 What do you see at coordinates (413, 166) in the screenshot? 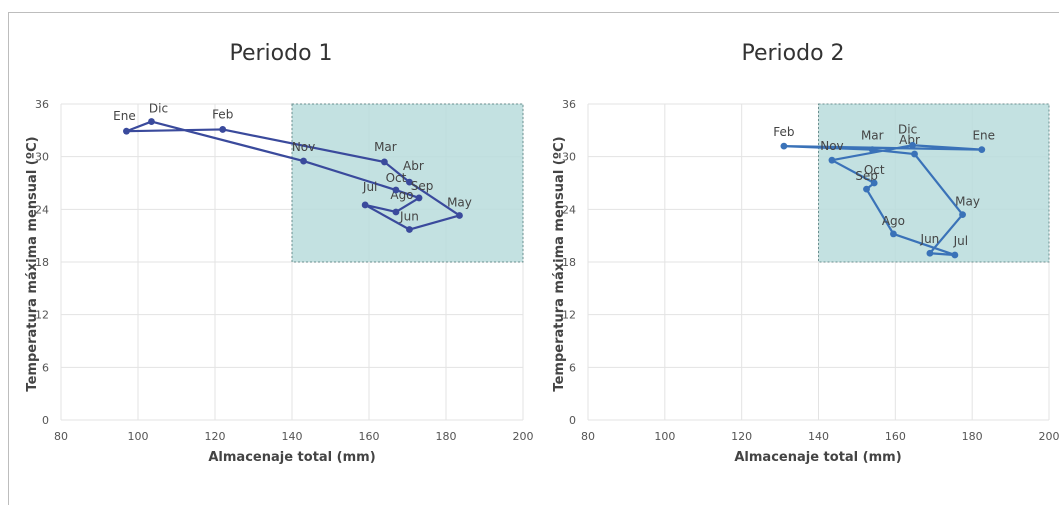
I see `data-label-abr: Abr` at bounding box center [413, 166].